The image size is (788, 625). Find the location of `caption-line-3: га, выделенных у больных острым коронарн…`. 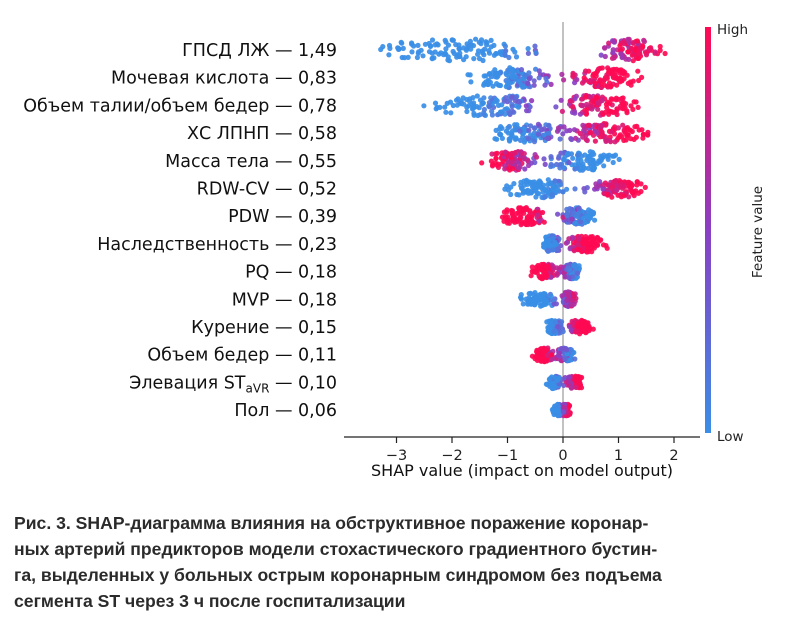

caption-line-3: га, выделенных у больных острым коронарн… is located at coordinates (338, 575).